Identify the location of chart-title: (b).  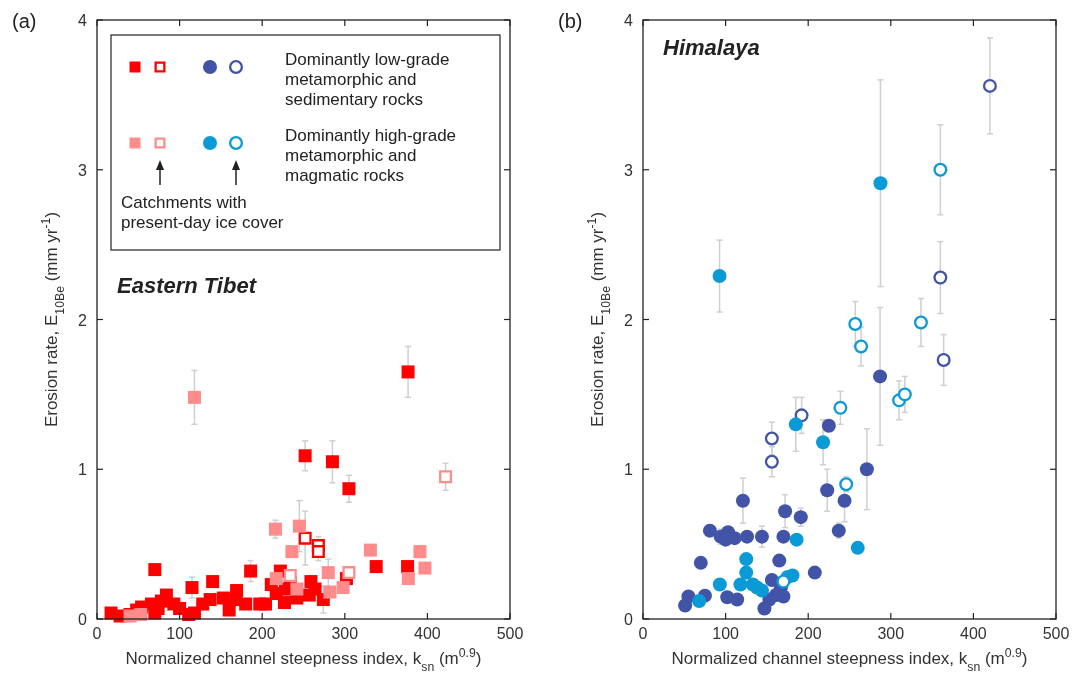
(570, 21).